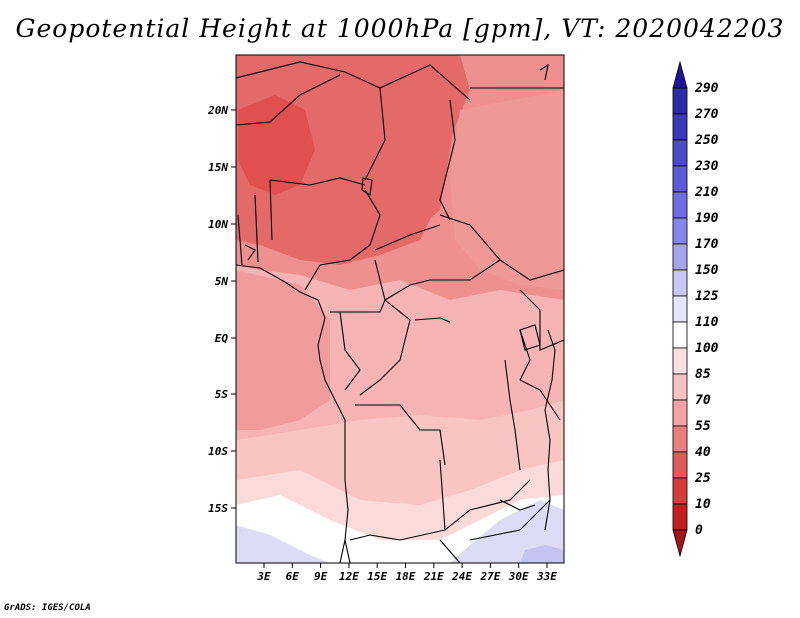 This screenshot has width=800, height=618. What do you see at coordinates (425, 82) in the screenshot?
I see `border-libya` at bounding box center [425, 82].